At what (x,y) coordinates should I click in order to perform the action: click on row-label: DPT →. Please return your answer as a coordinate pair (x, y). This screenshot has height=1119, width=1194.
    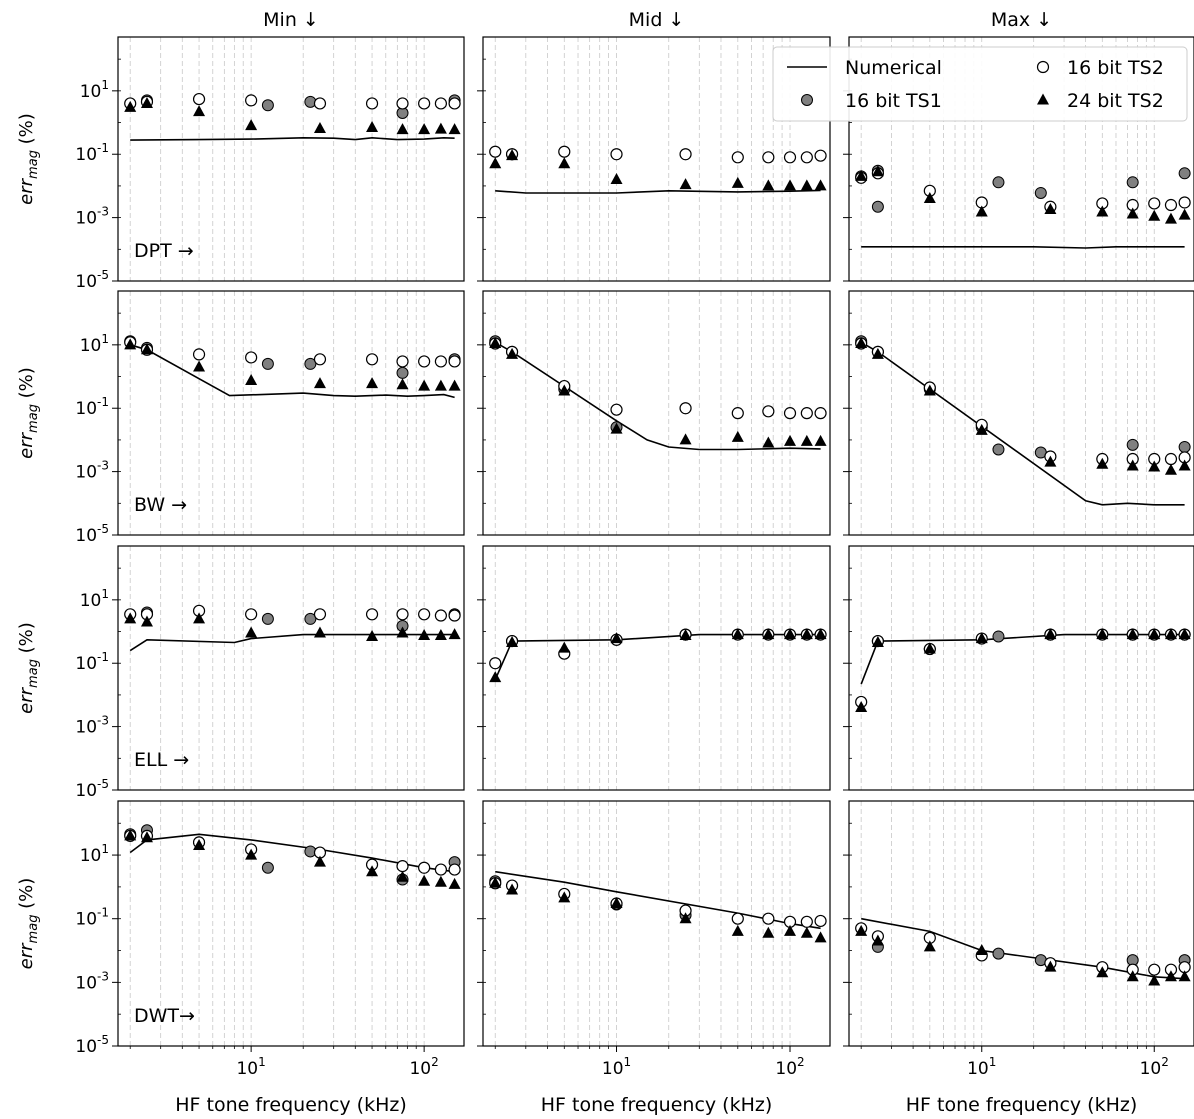
    Looking at the image, I should click on (164, 251).